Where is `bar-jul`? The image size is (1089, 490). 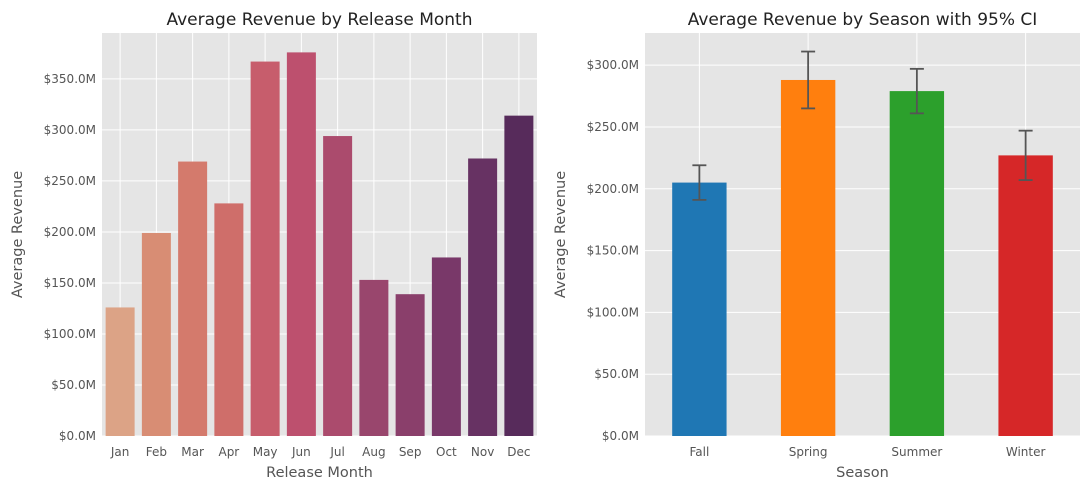 bar-jul is located at coordinates (338, 286).